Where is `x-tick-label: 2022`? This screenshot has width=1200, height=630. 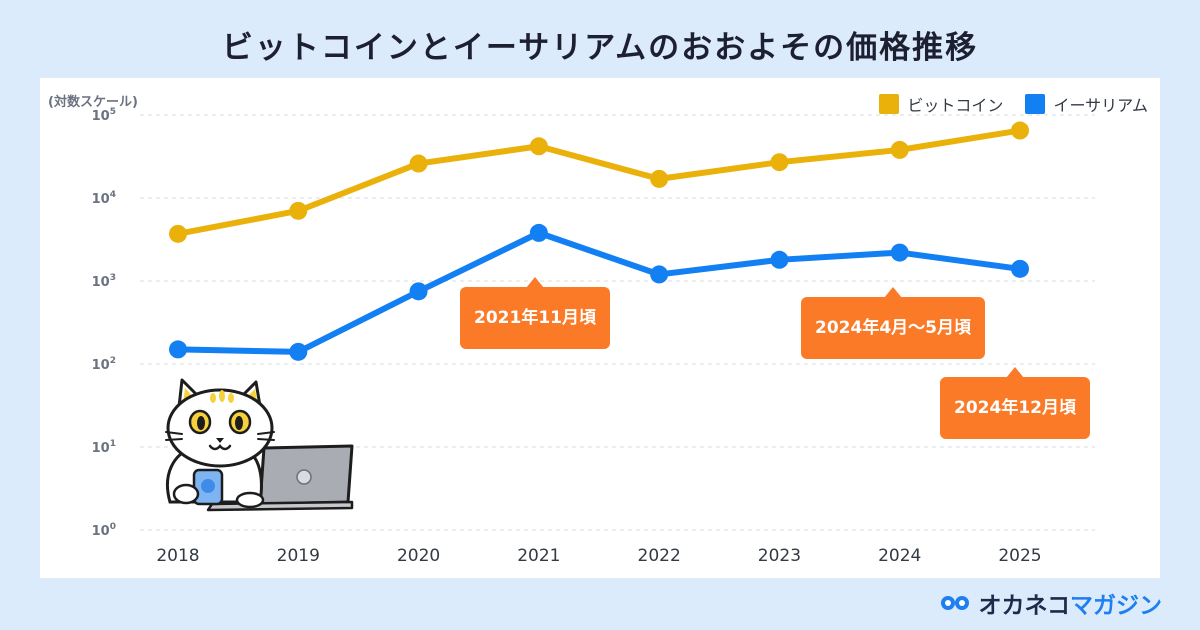 x-tick-label: 2022 is located at coordinates (659, 556).